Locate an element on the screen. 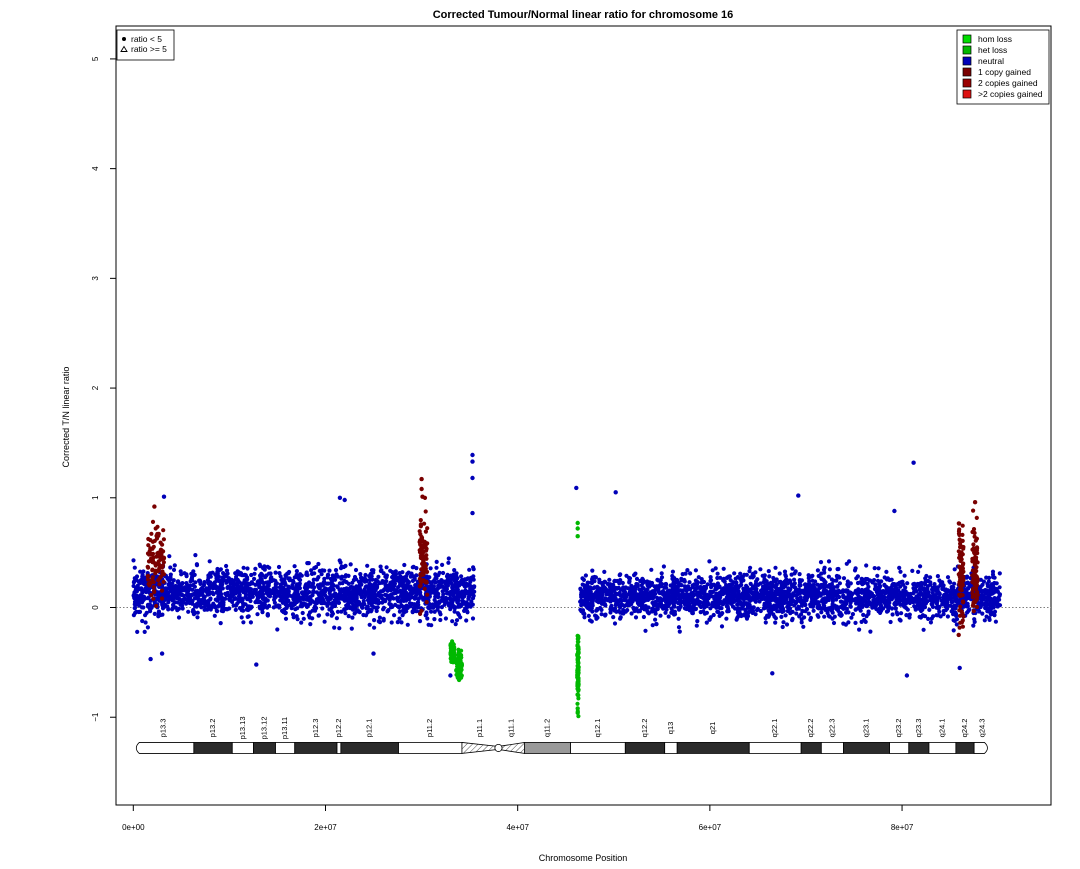 The width and height of the screenshot is (1080, 869). data-point-outlier is located at coordinates (894, 511).